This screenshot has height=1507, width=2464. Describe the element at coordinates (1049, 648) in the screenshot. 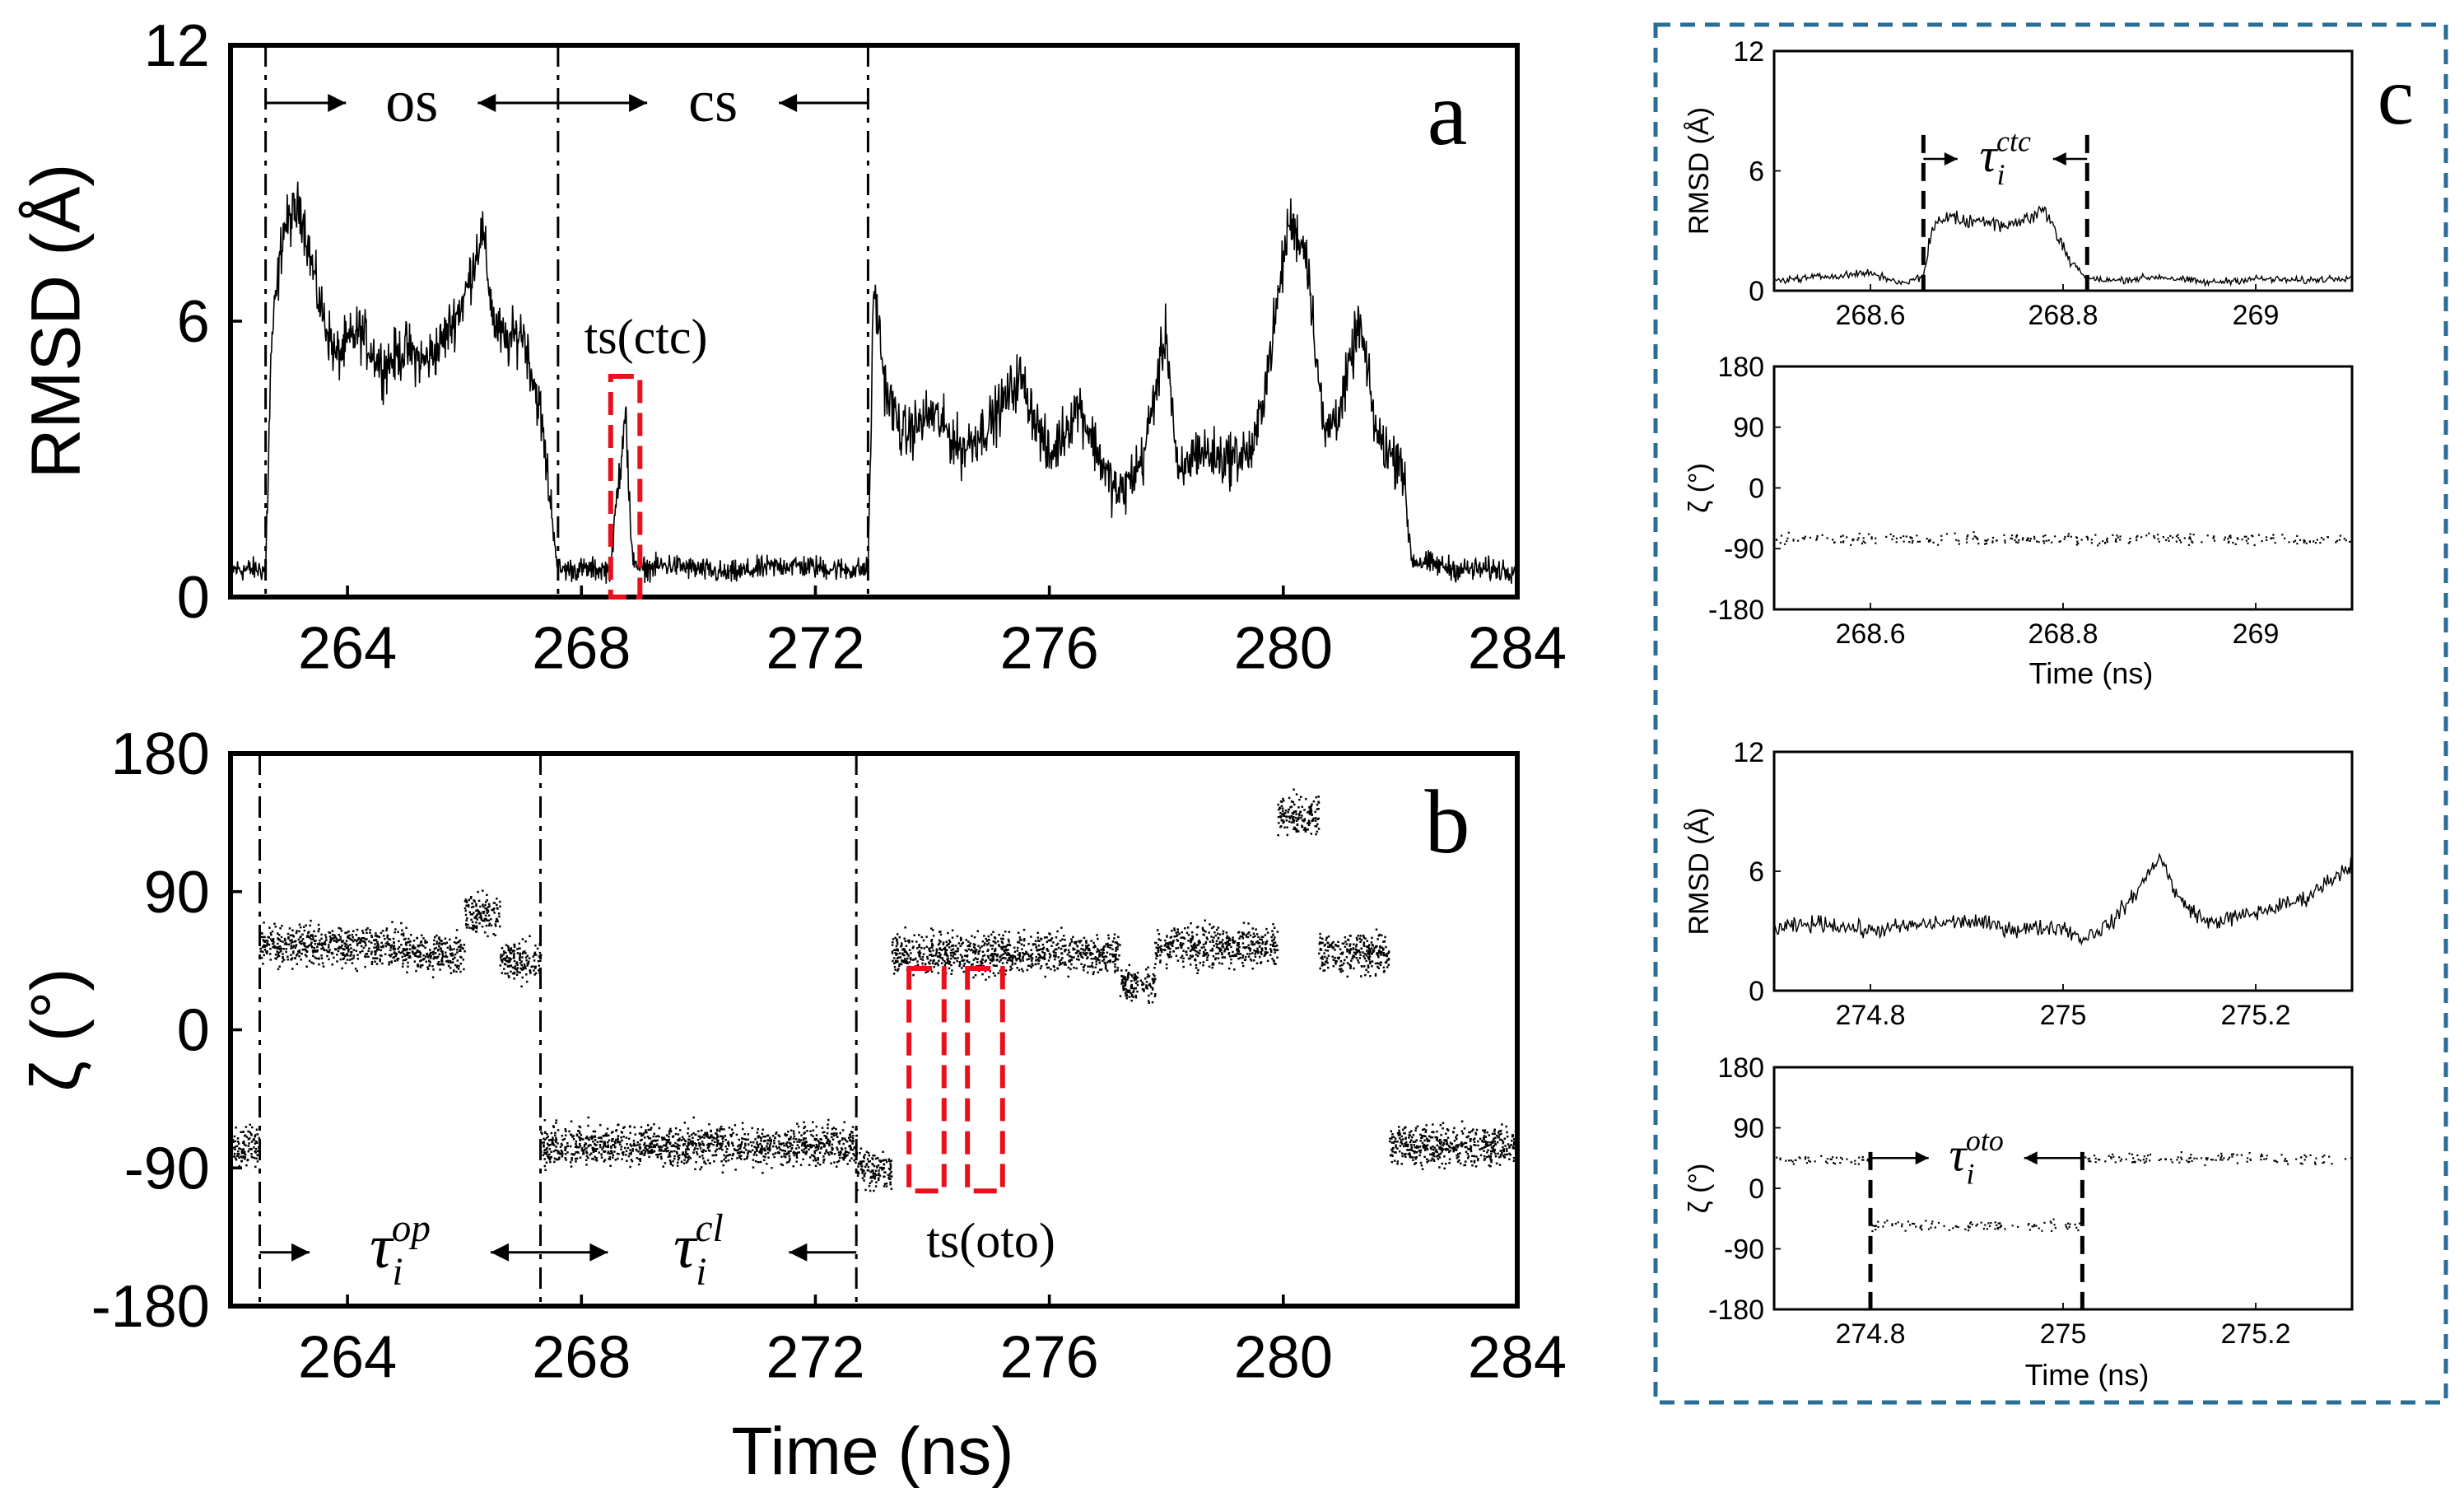

I see `x-tick-label: 276` at that location.